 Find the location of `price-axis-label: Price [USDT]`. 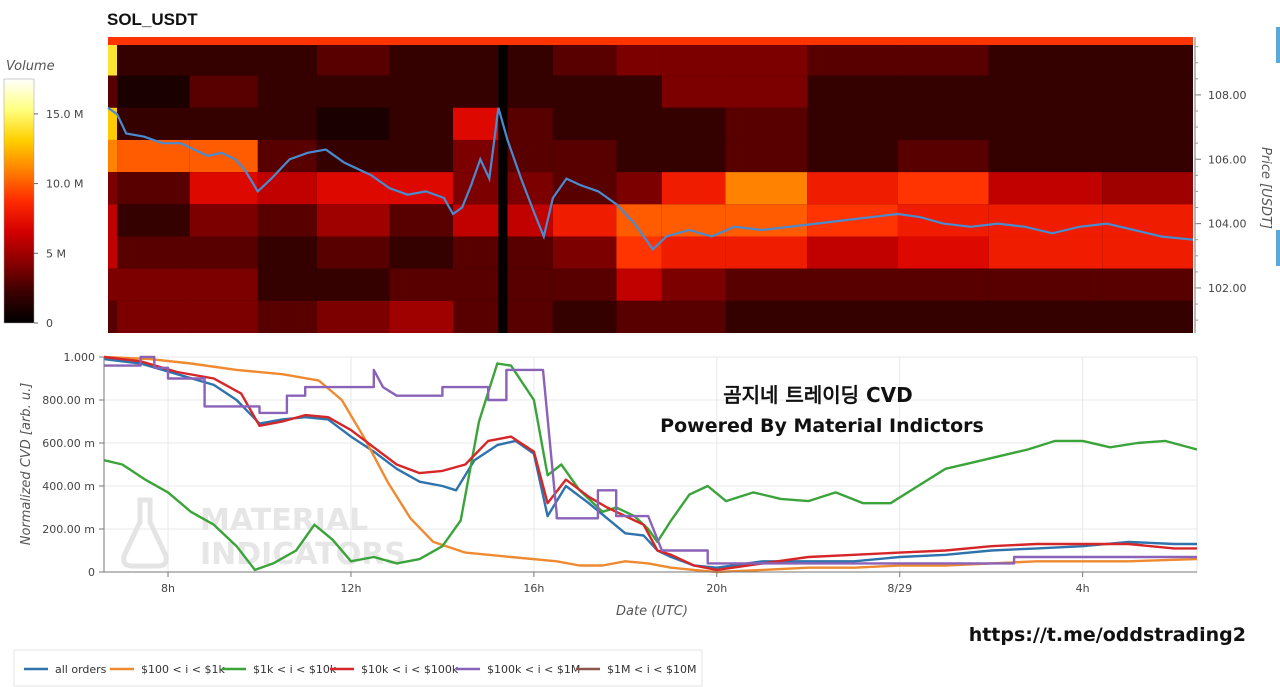

price-axis-label: Price [USDT] is located at coordinates (1265, 188).